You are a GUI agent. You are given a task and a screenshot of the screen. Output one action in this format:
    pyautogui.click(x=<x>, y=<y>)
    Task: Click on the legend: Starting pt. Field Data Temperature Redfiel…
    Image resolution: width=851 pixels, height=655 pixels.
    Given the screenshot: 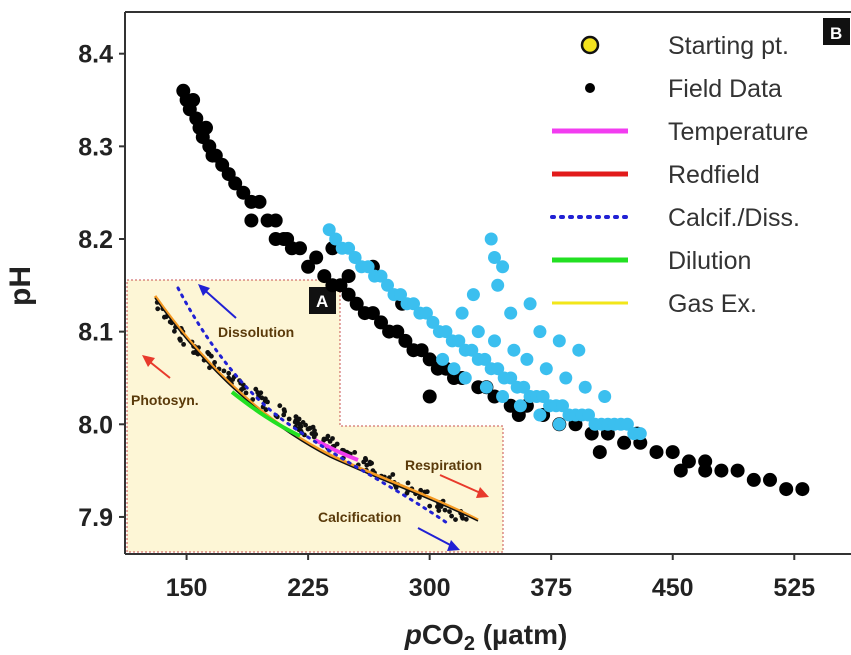 What is the action you would take?
    pyautogui.click(x=679, y=175)
    